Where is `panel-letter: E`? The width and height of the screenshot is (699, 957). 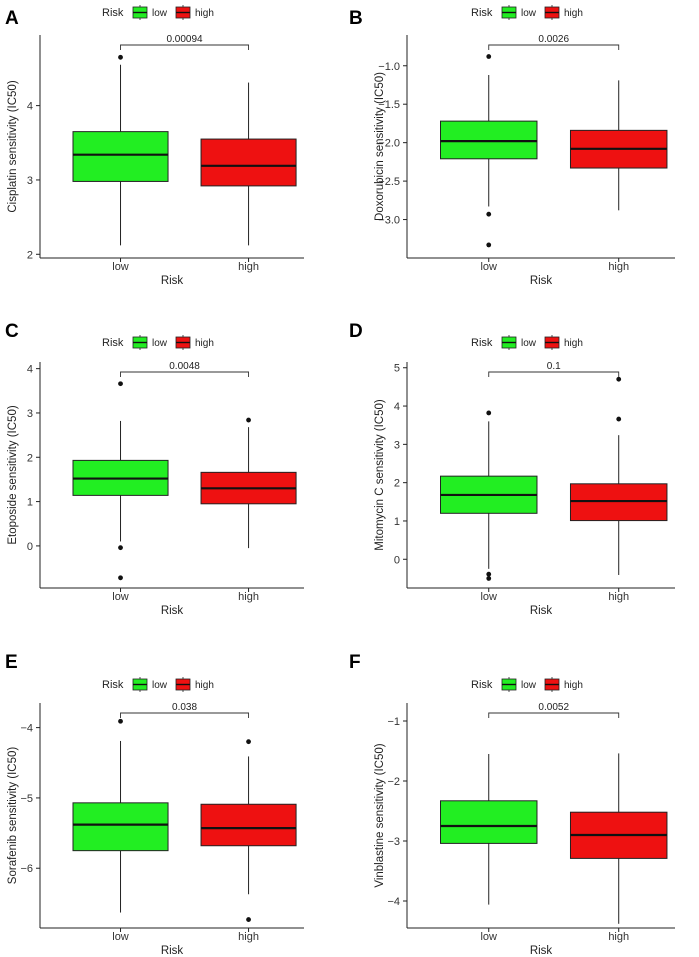 panel-letter: E is located at coordinates (11, 662).